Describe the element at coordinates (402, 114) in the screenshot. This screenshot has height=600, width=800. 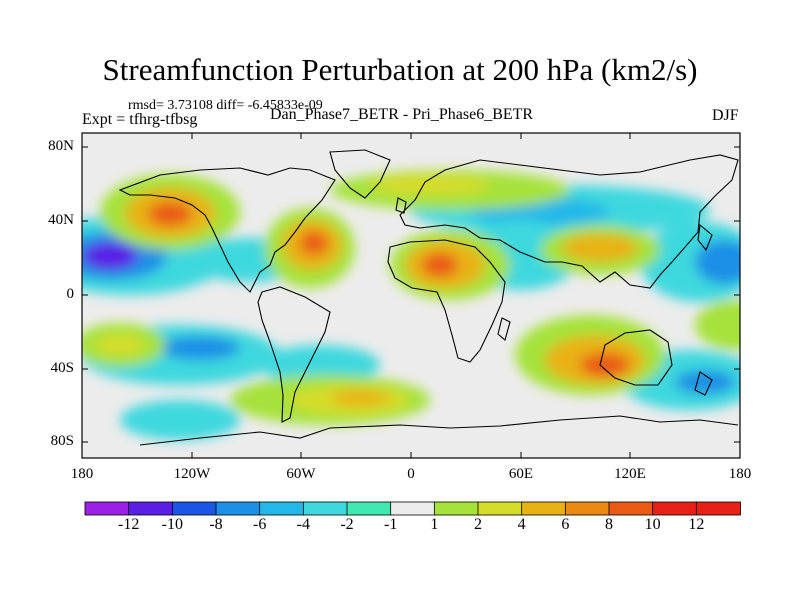
I see `case-pair-label: Dan_Phase7_BETR - Pri_Phase6_BETR` at that location.